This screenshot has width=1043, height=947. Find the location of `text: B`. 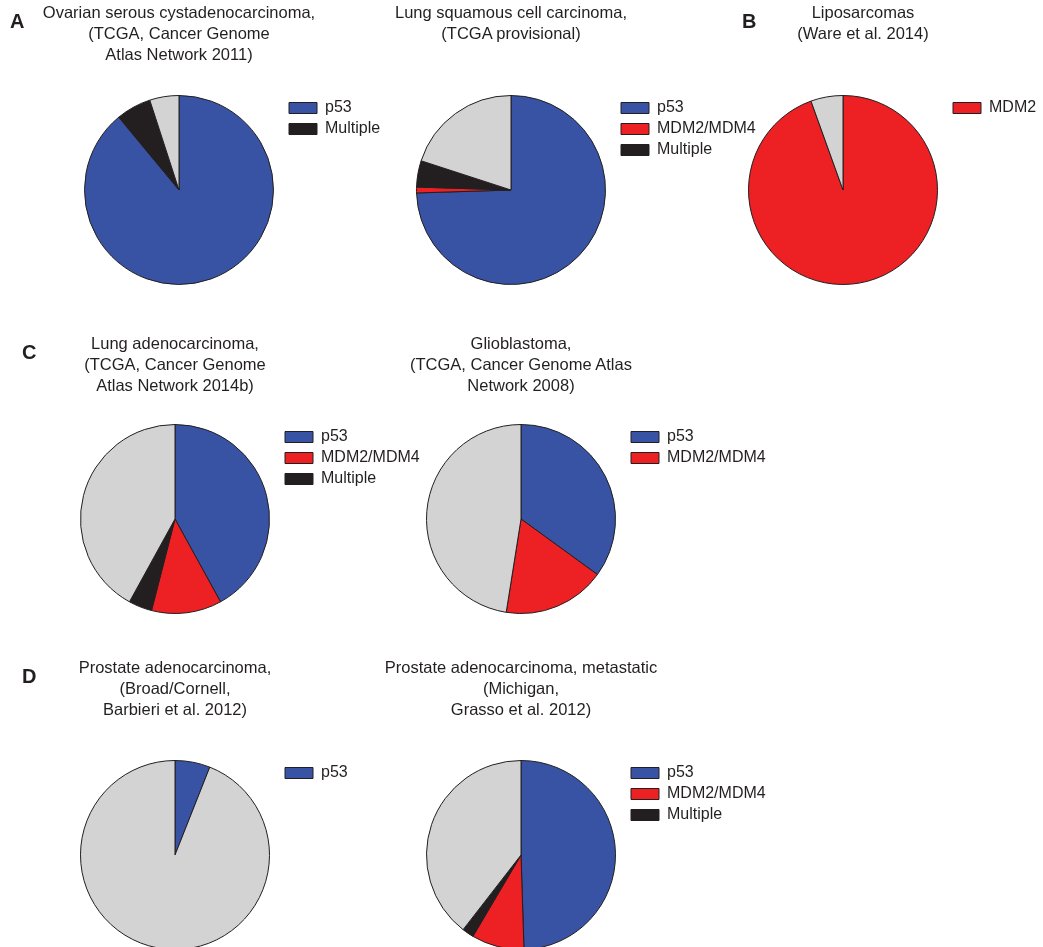

text: B is located at coordinates (749, 21).